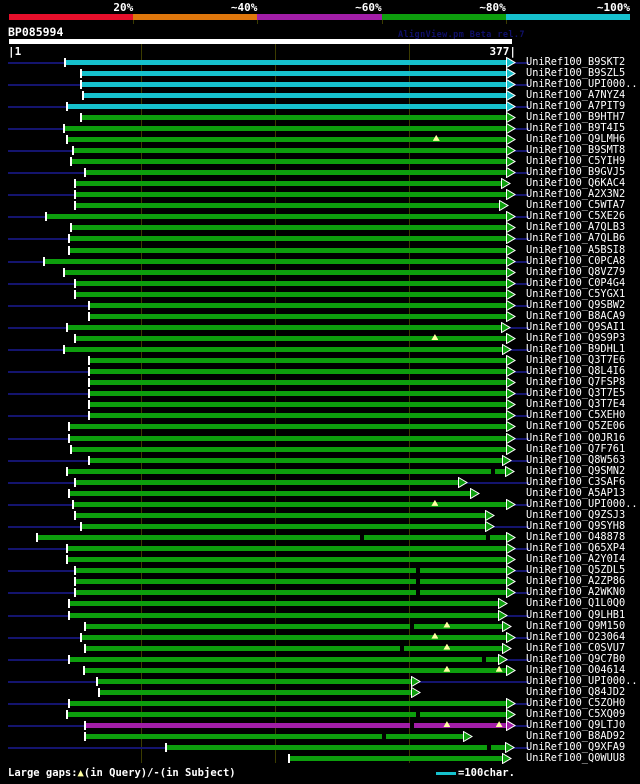 The width and height of the screenshot is (640, 784). I want to click on hit-label: UniRef100_Q8L4I6, so click(576, 371).